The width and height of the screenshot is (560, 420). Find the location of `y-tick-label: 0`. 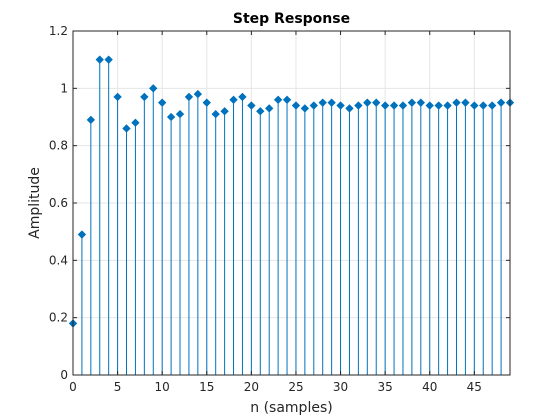

y-tick-label: 0 is located at coordinates (64, 375).